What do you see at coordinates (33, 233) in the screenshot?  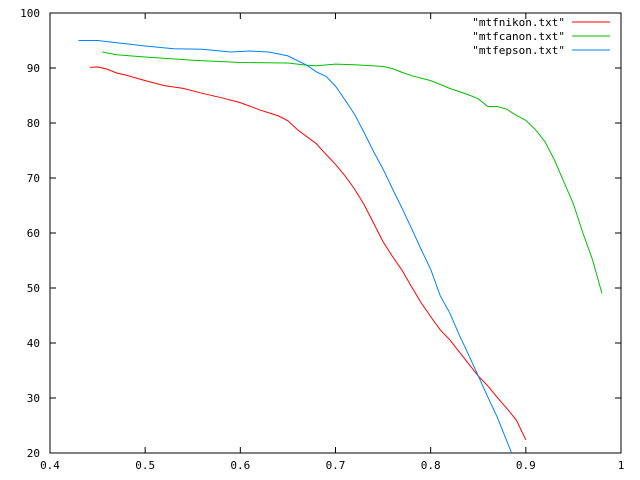 I see `y-tick-label: 60` at bounding box center [33, 233].